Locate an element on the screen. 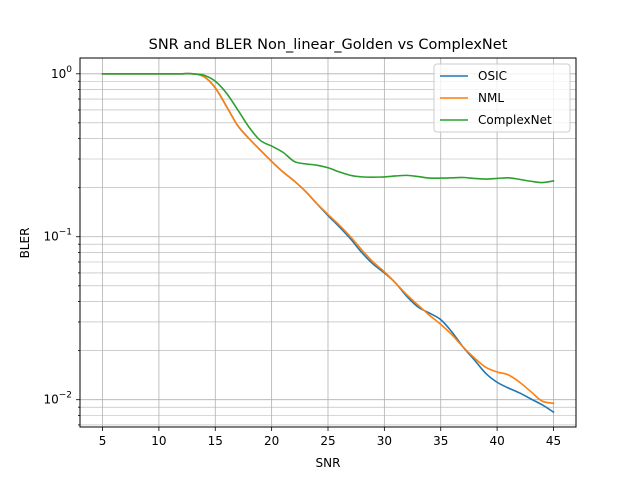 The height and width of the screenshot is (480, 640). x-tick-label: 20 is located at coordinates (271, 441).